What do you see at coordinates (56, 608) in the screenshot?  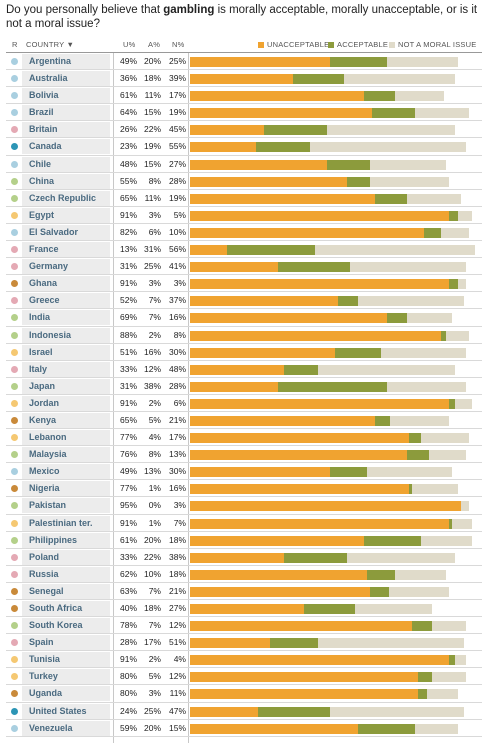 I see `country-name: South Africa` at bounding box center [56, 608].